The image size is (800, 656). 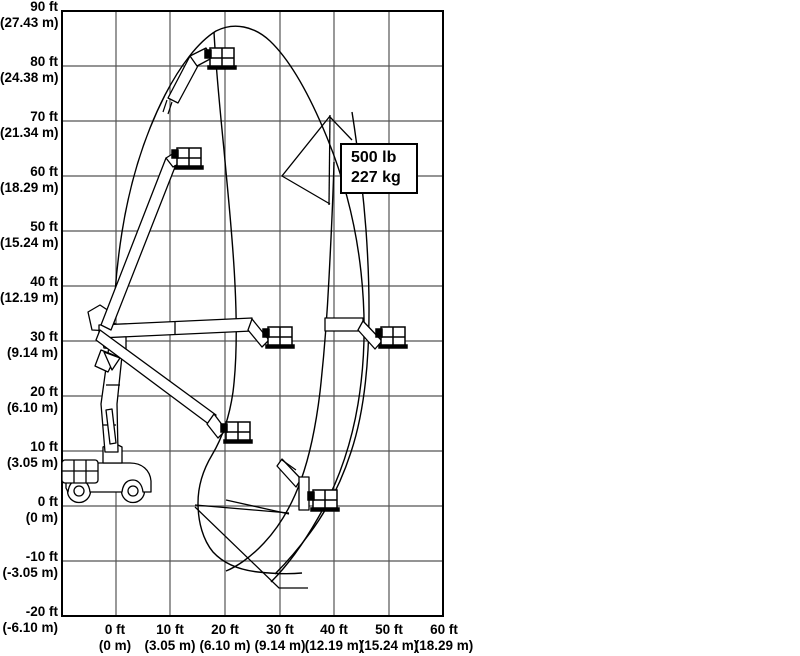 I want to click on y-tick-ft: 50 ft, so click(x=44, y=226).